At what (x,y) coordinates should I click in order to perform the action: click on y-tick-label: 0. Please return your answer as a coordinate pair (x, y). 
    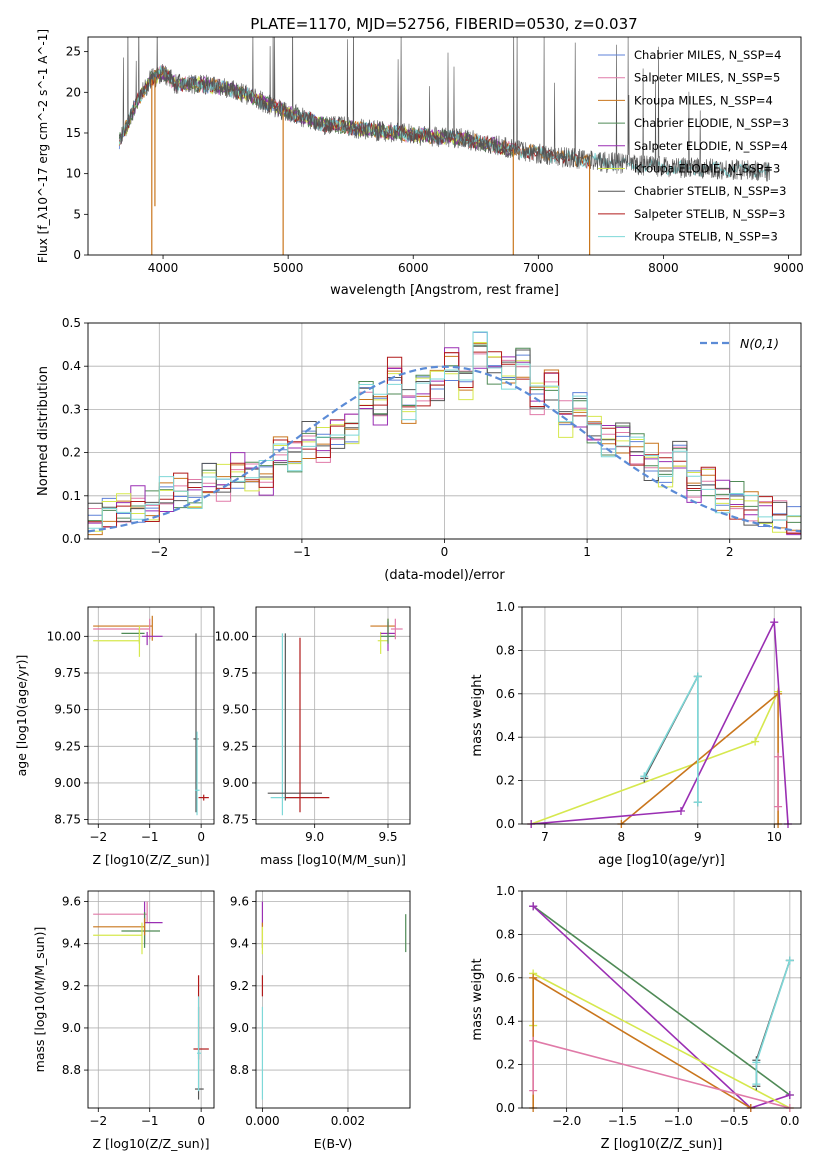
    Looking at the image, I should click on (77, 255).